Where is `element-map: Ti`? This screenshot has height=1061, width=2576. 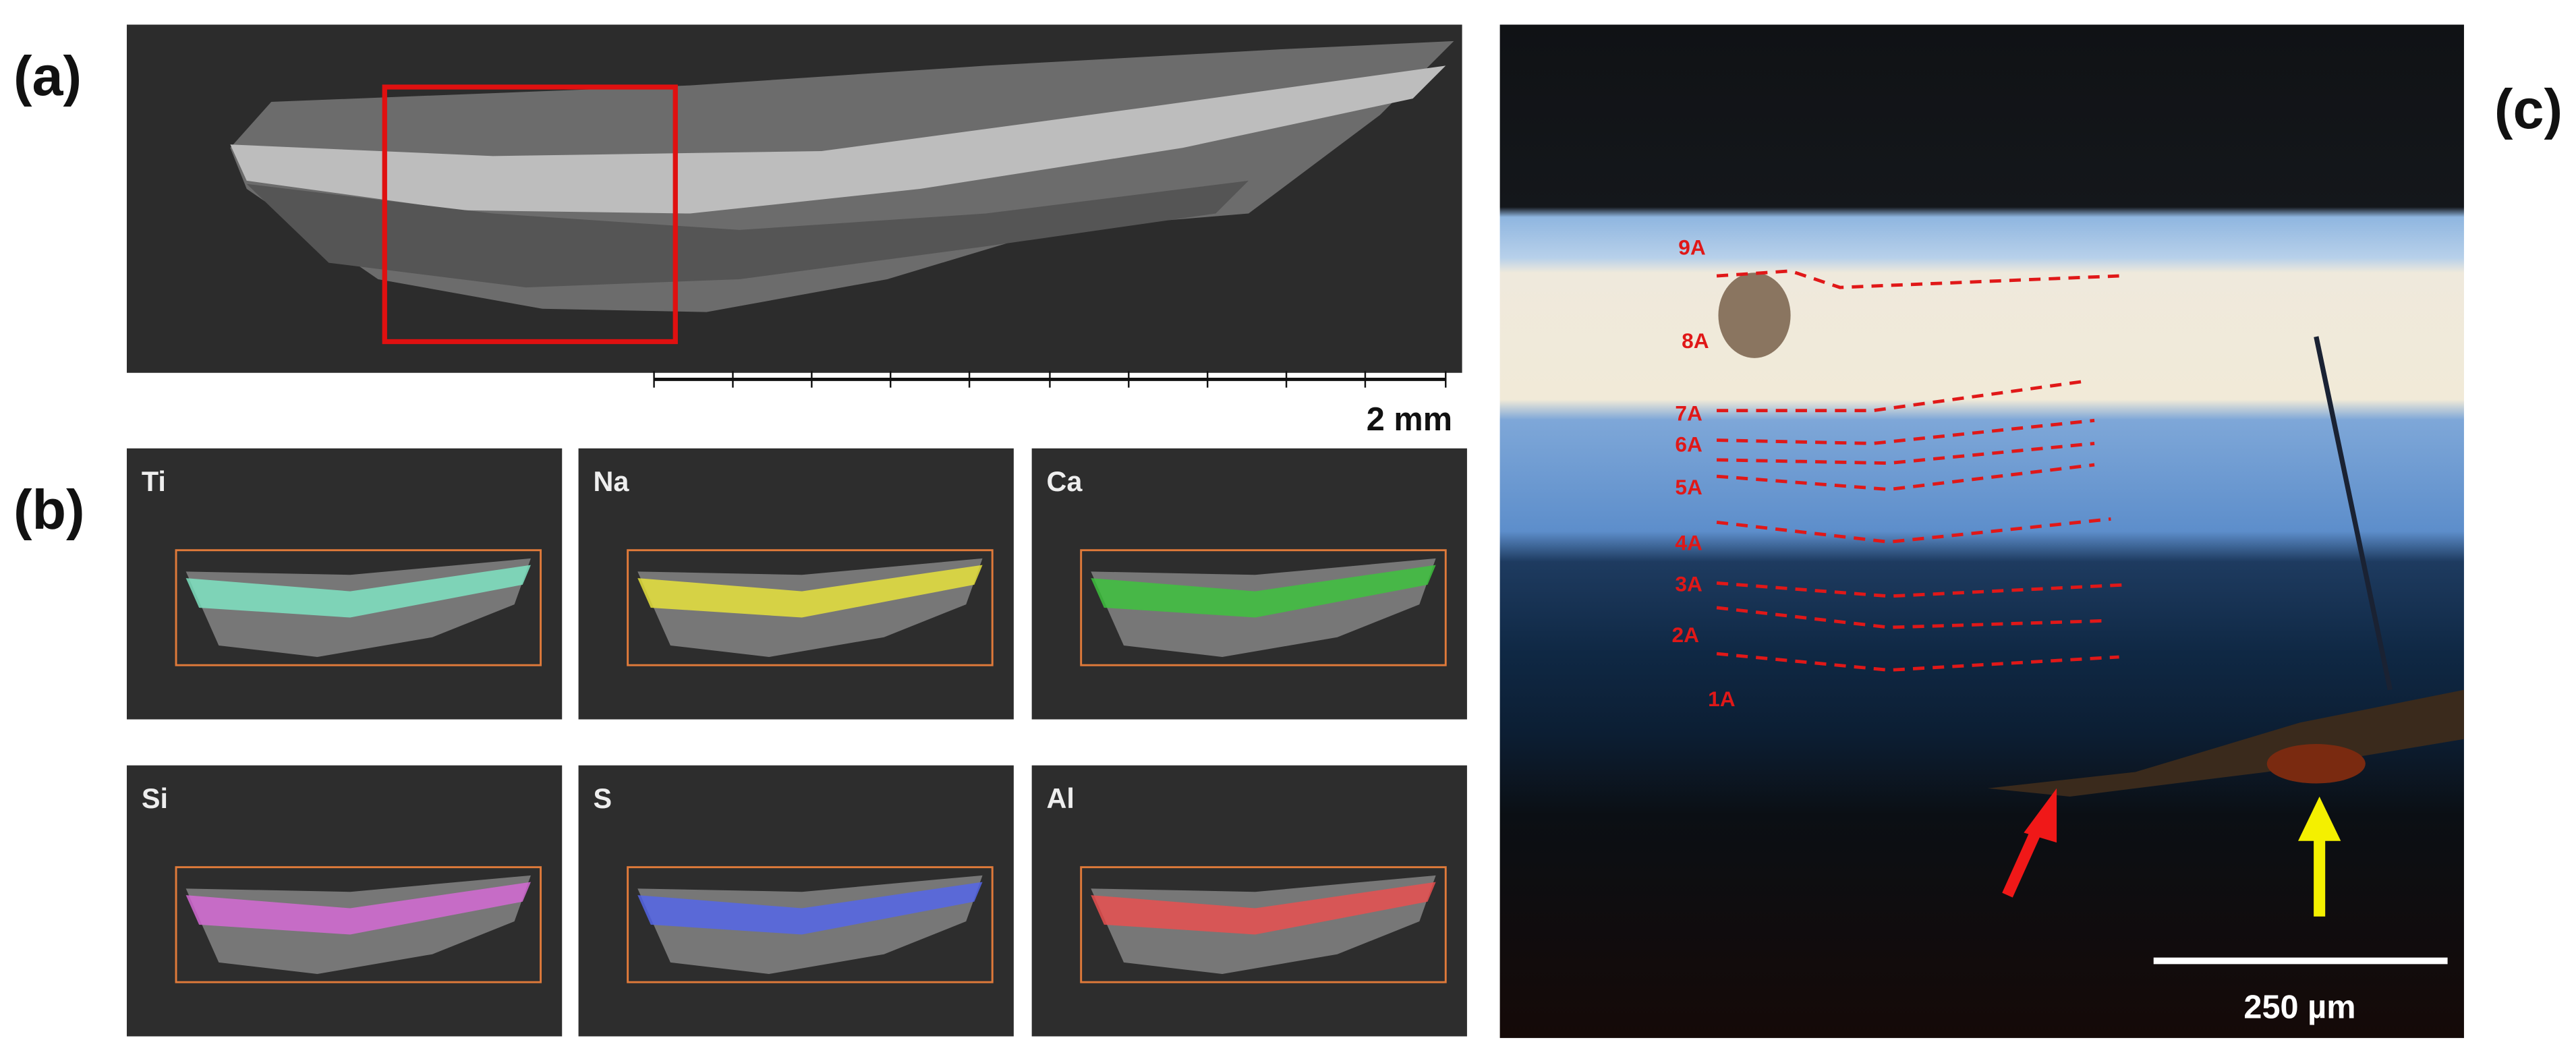
element-map: Ti is located at coordinates (344, 584).